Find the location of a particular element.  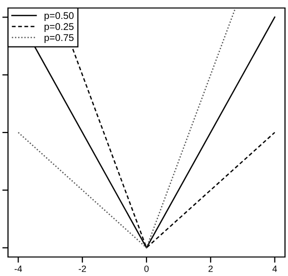

x-tick-label: 2 is located at coordinates (210, 269).